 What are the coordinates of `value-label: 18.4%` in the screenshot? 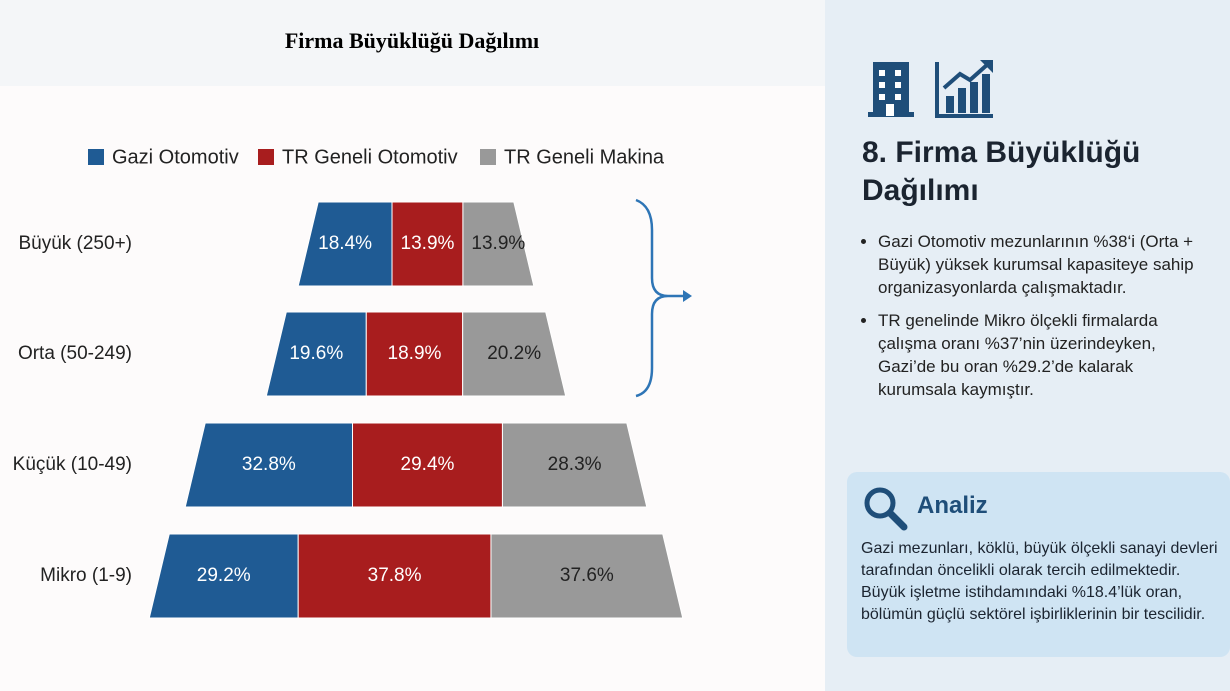 It's located at (345, 243).